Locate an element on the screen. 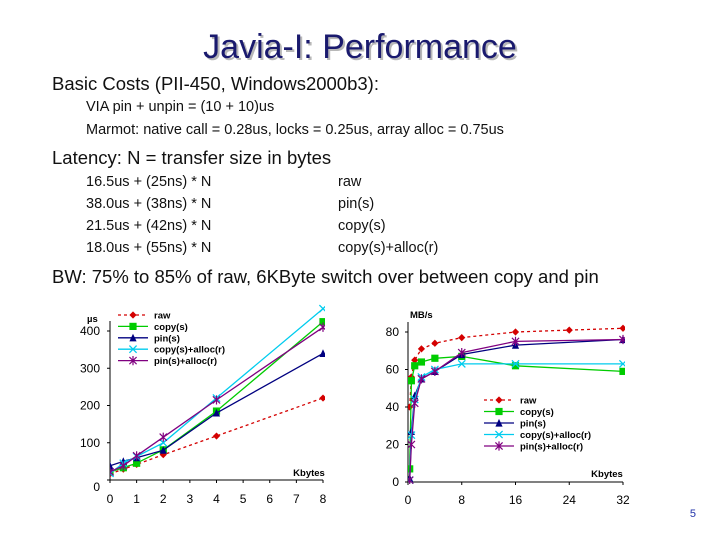  series-copy is located at coordinates (516, 412).